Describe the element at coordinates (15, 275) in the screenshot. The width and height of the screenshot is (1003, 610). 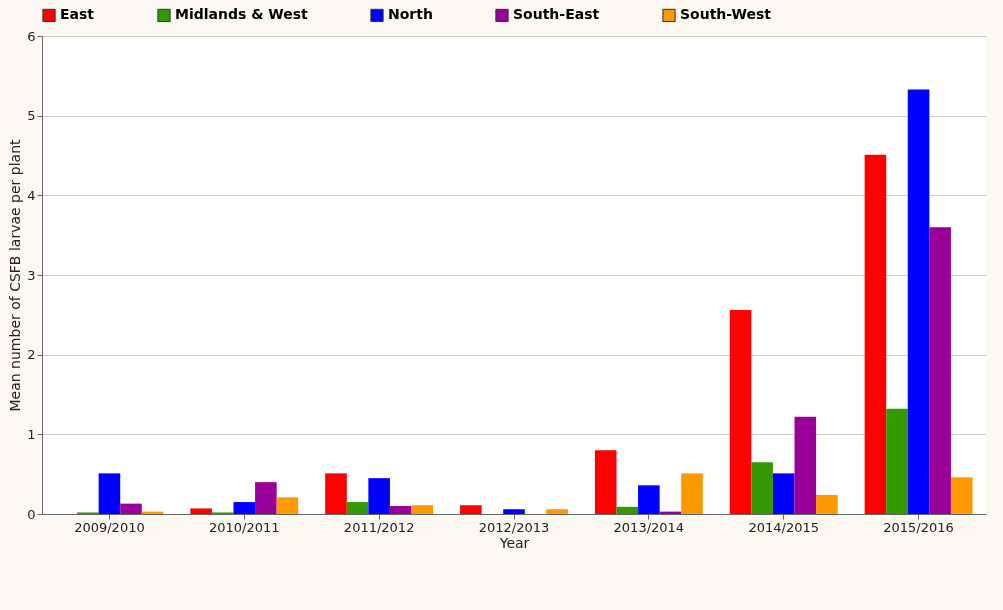
I see `y-axis-title: Mean number of CSFB larvae per plant` at that location.